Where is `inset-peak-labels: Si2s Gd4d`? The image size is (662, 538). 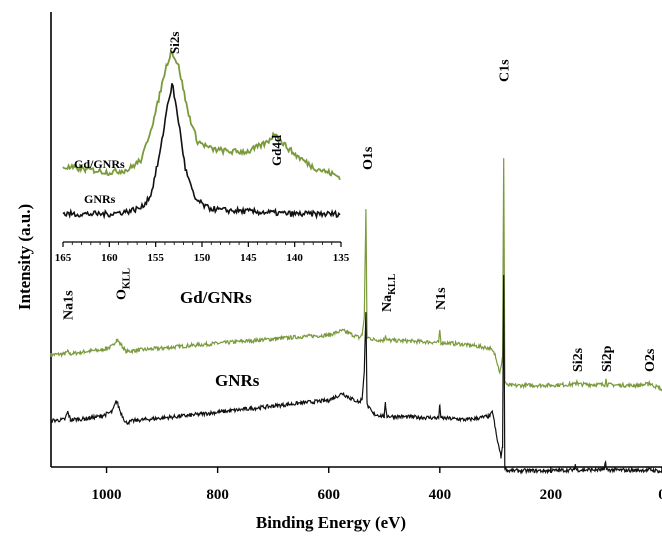
inset-peak-labels: Si2s Gd4d is located at coordinates (225, 99).